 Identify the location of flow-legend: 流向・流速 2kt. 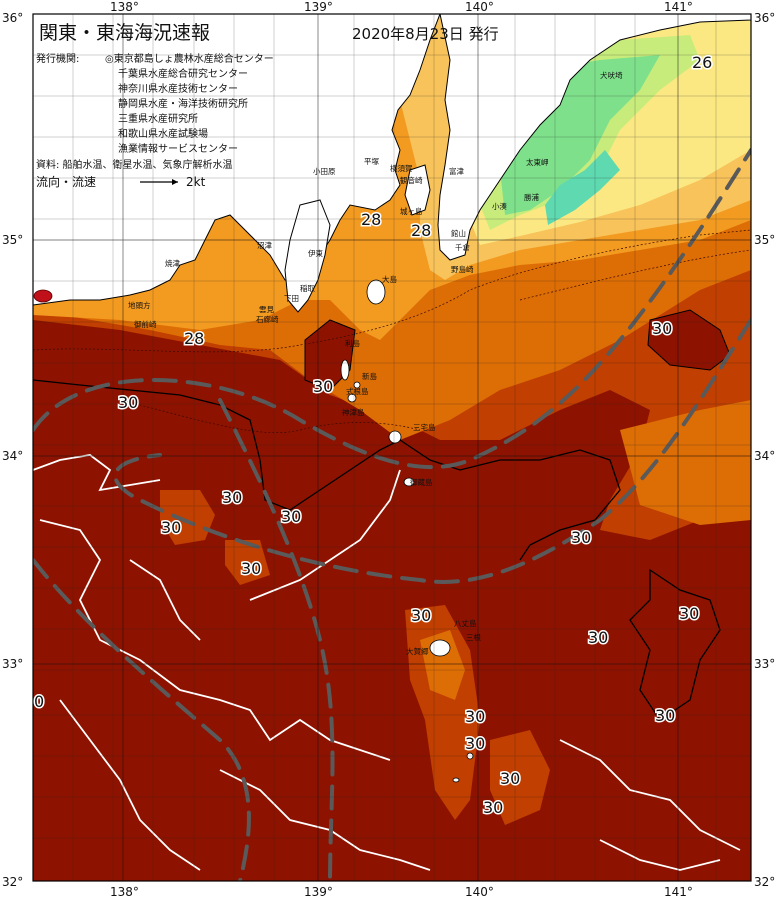
(121, 181).